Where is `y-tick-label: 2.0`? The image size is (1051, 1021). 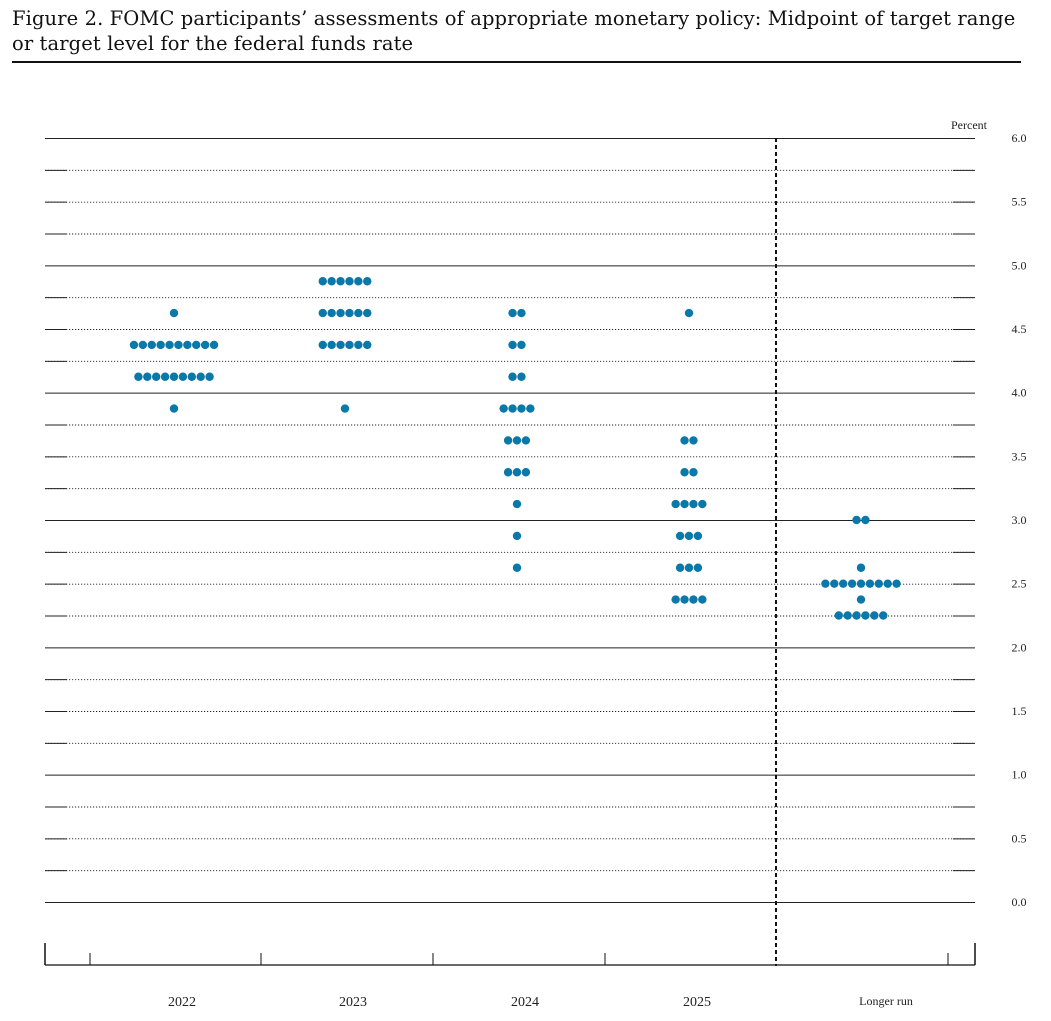 y-tick-label: 2.0 is located at coordinates (1019, 647).